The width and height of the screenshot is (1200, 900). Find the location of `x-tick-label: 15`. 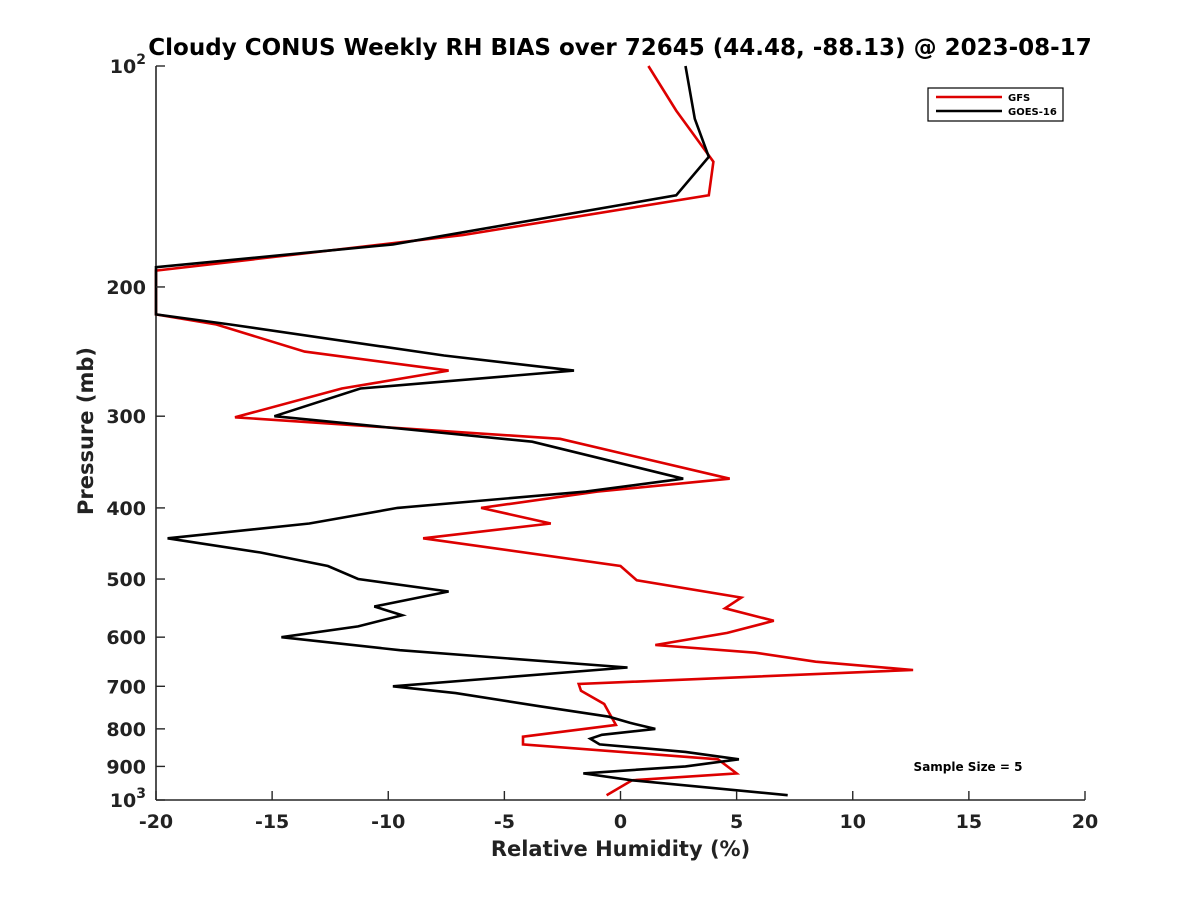

x-tick-label: 15 is located at coordinates (969, 822).